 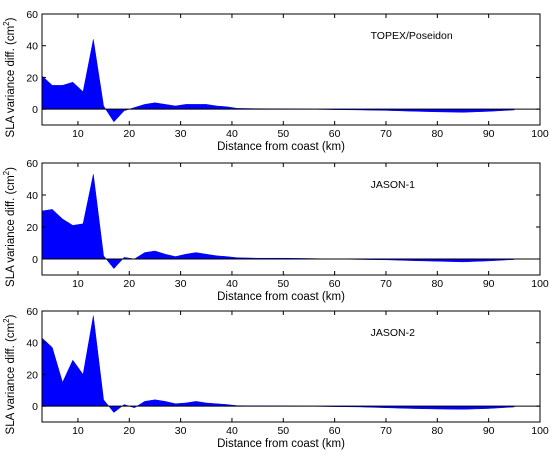 I want to click on panel-label: JASON-2, so click(x=393, y=333).